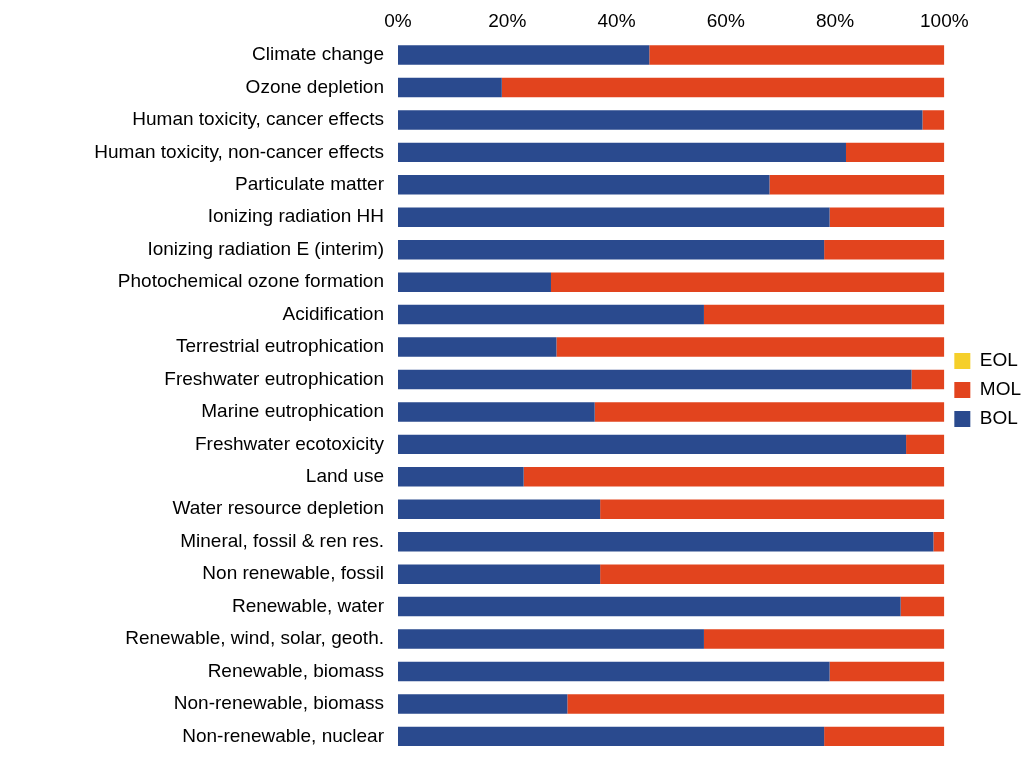 This screenshot has height=778, width=1035. What do you see at coordinates (295, 216) in the screenshot?
I see `y-tick-label: Ionizing radiation HH` at bounding box center [295, 216].